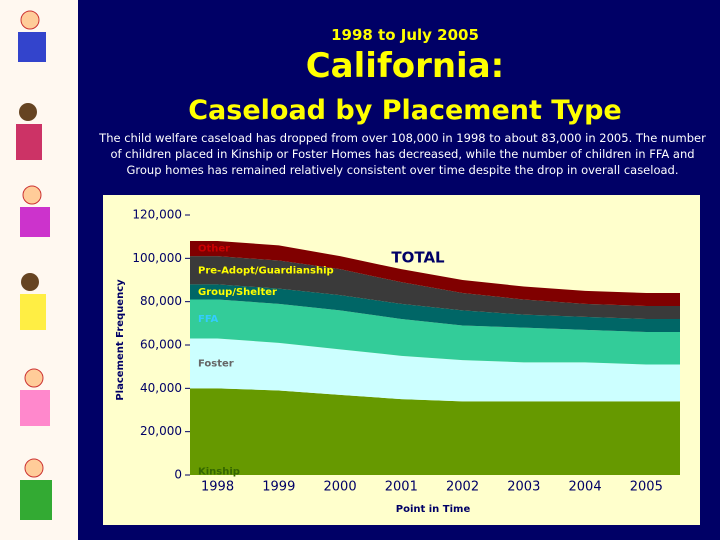 This screenshot has height=540, width=720. What do you see at coordinates (462, 487) in the screenshot?
I see `x-tick-label: 2002` at bounding box center [462, 487].